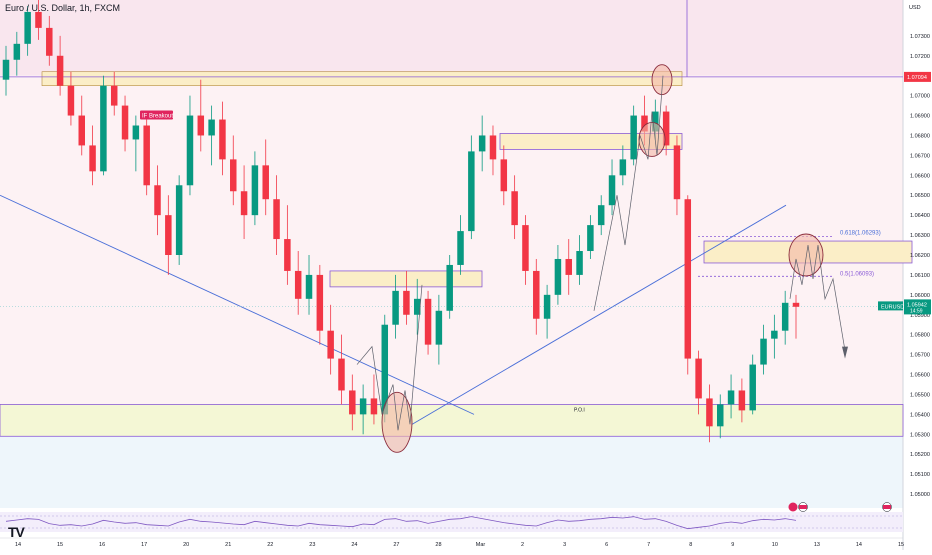 This screenshot has height=555, width=932. I want to click on y-tick-label: 1.06500, so click(920, 196).